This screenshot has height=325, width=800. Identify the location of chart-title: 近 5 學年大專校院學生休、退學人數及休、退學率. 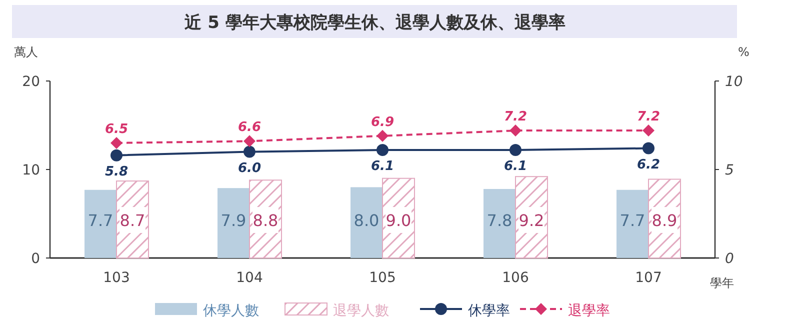
(375, 23).